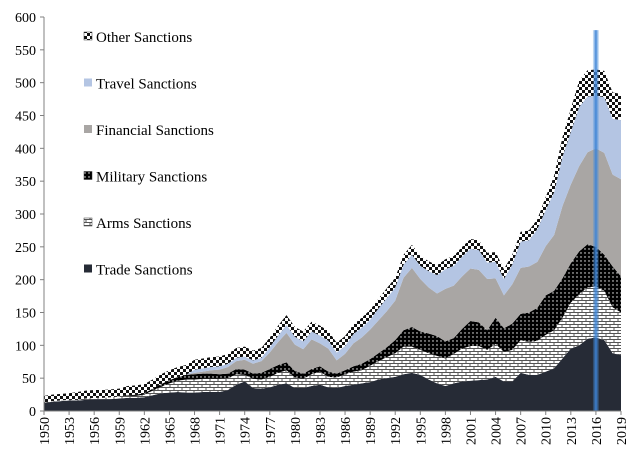  What do you see at coordinates (144, 271) in the screenshot?
I see `legend-label-trade-sanctions: Trade Sanctions` at bounding box center [144, 271].